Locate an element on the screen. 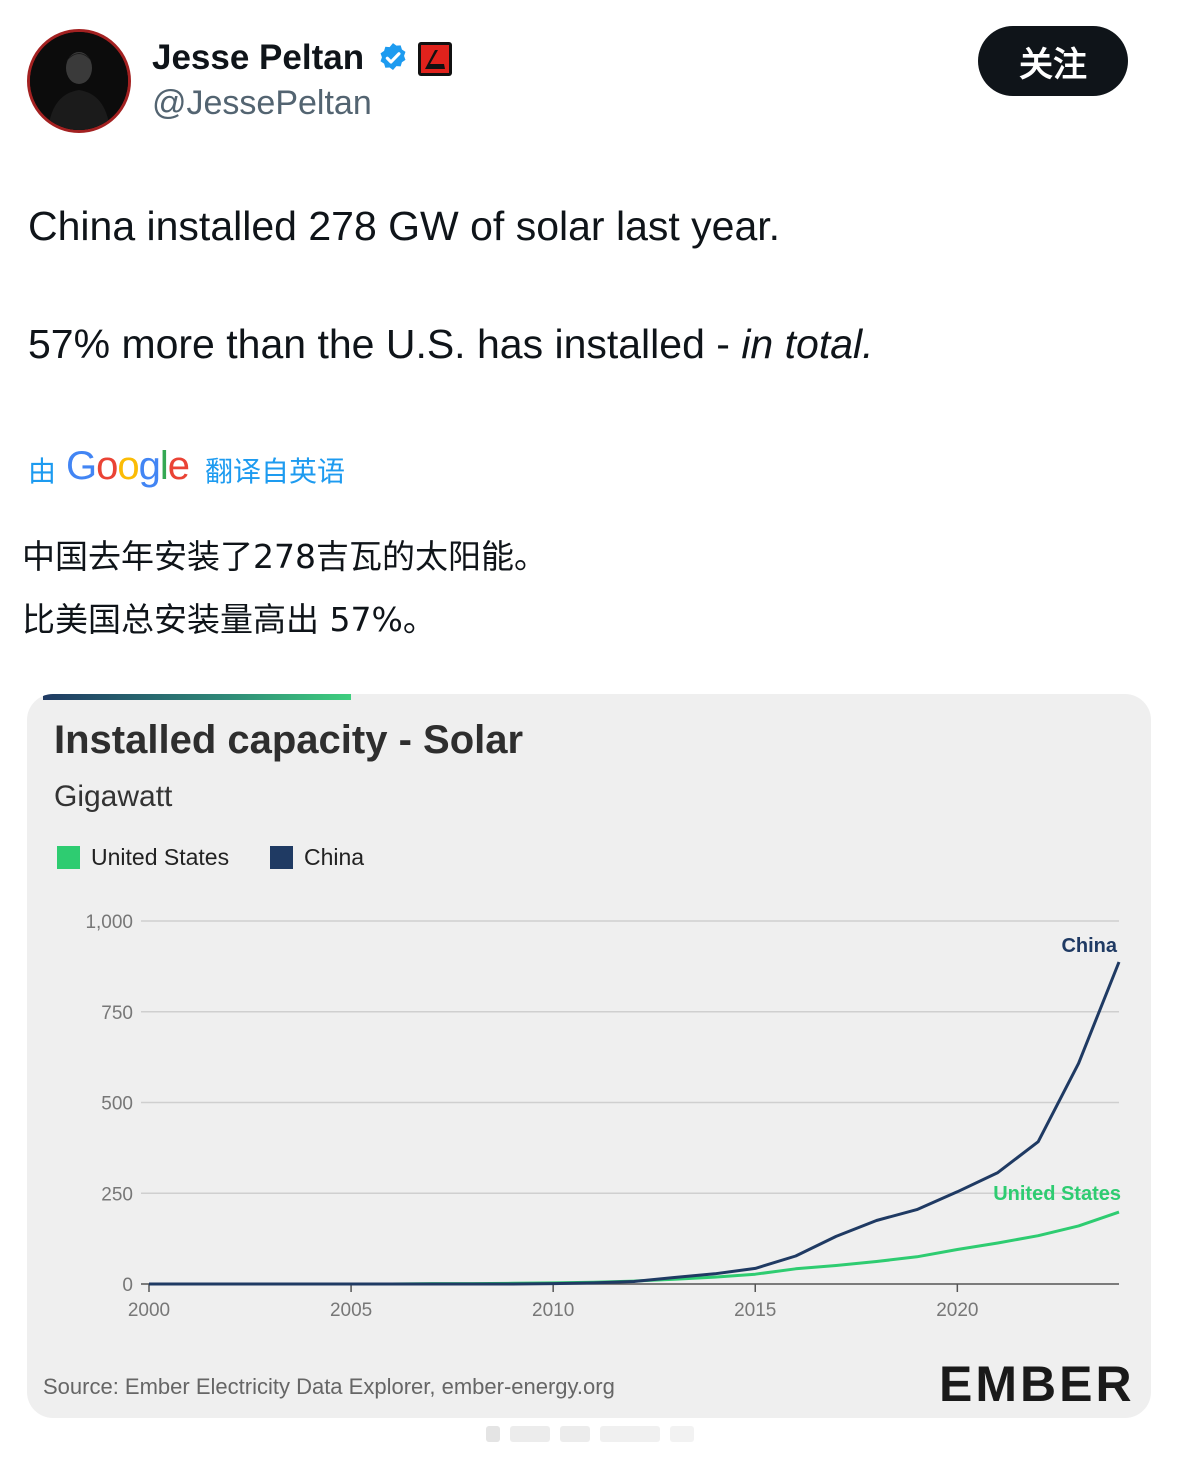 This screenshot has width=1179, height=1458. legend-swatch-united-states is located at coordinates (68, 857).